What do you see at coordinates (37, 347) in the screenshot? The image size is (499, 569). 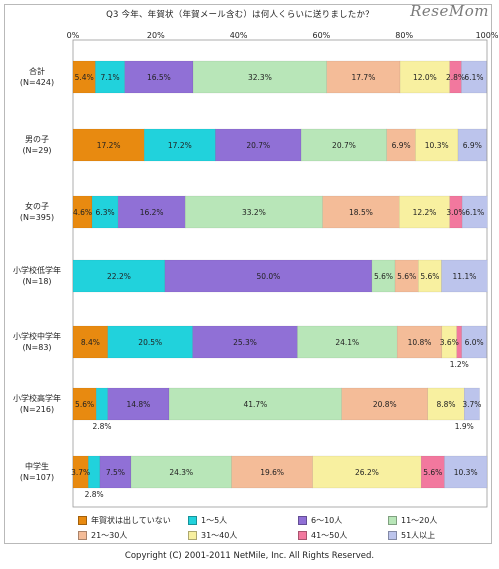 I see `category-count: (N=83)` at bounding box center [37, 347].